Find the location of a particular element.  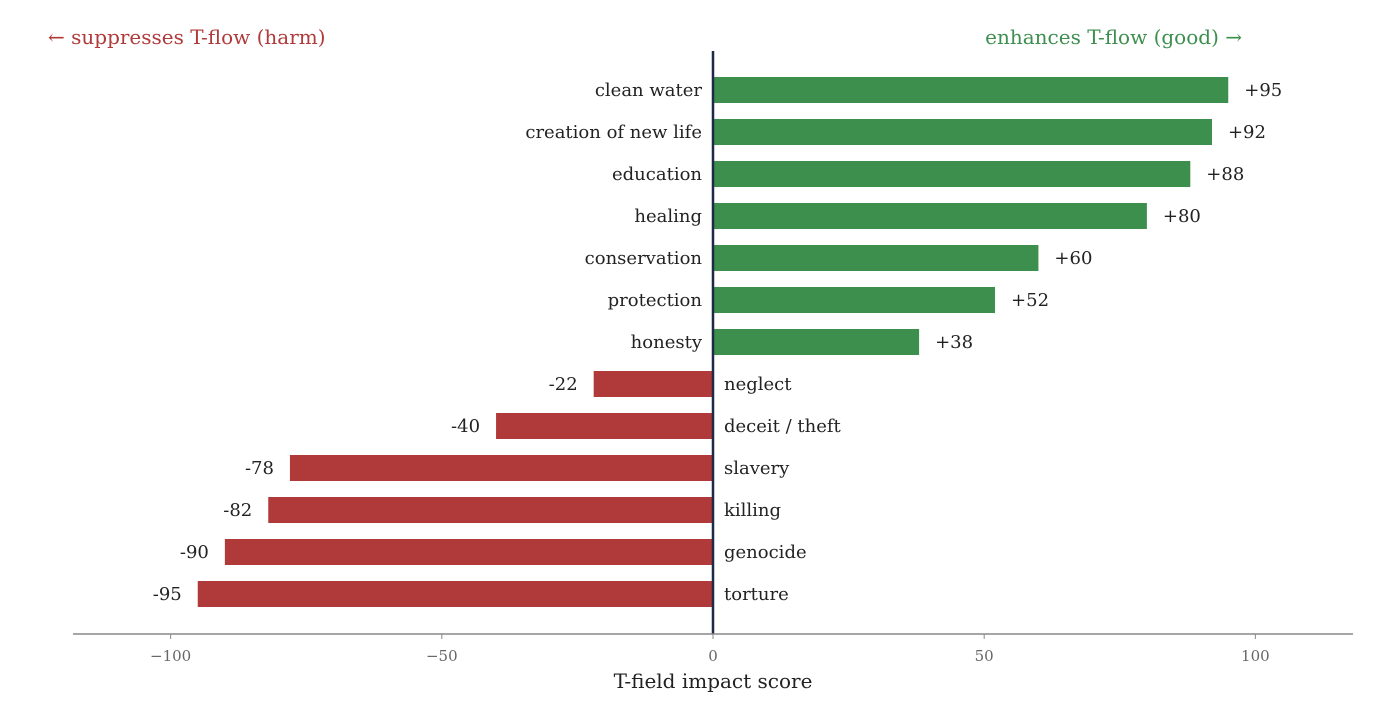

value-label: +60 is located at coordinates (1073, 258).